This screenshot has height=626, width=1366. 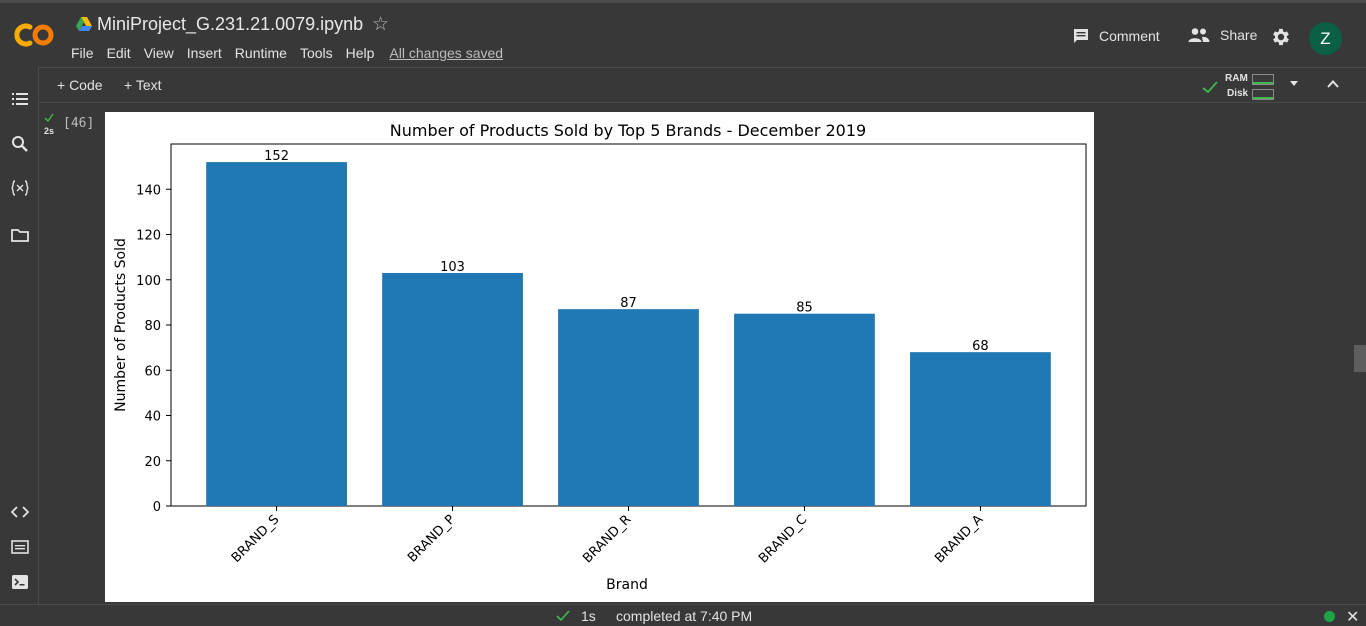 I want to click on bar-brand_r, so click(x=628, y=407).